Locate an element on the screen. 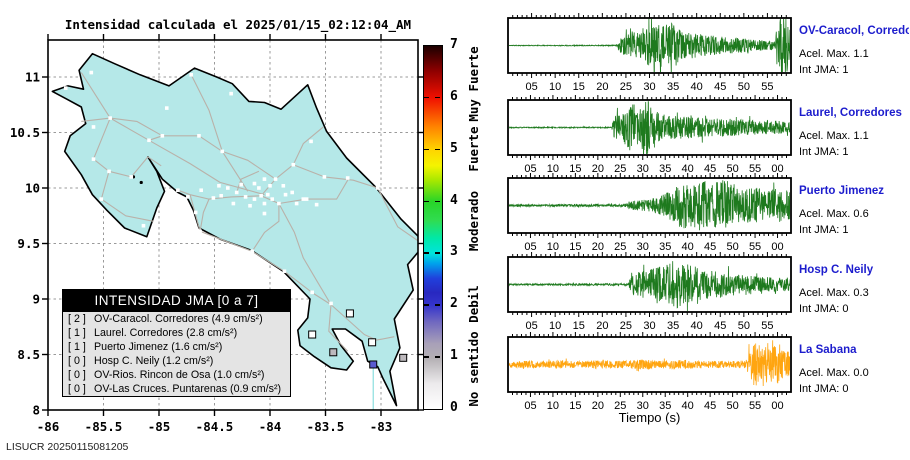 The width and height of the screenshot is (910, 460). legend-row-intensity: [ 0 ] is located at coordinates (77, 361).